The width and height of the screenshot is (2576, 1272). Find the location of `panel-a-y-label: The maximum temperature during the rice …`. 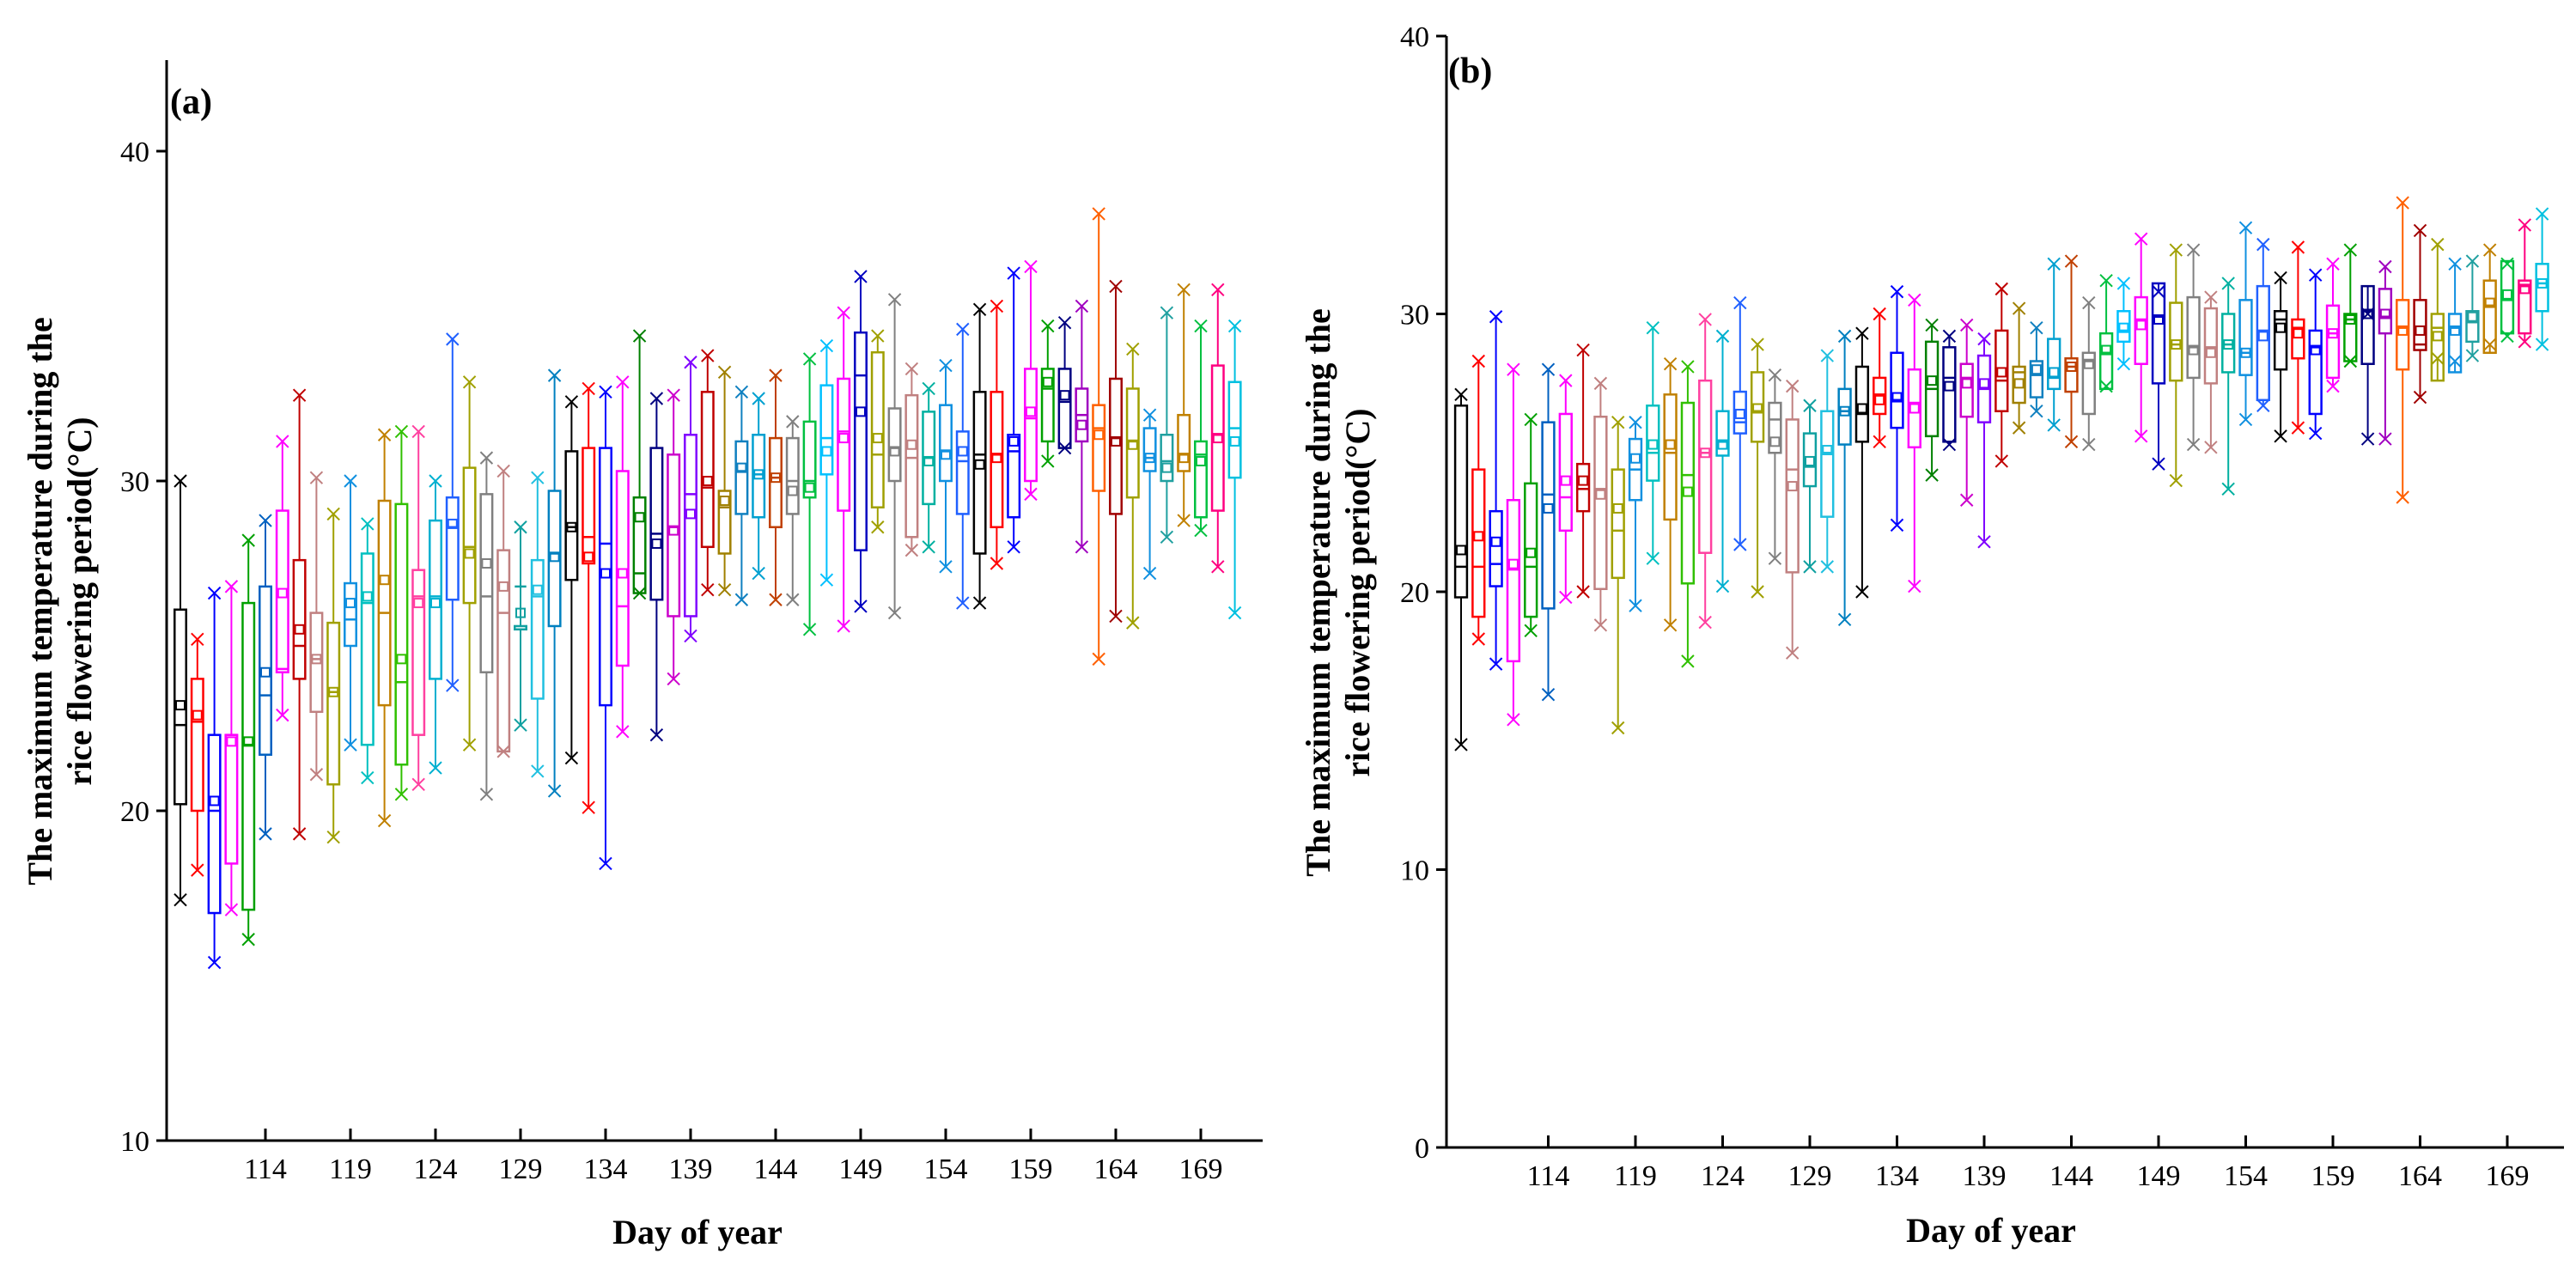

panel-a-y-label: The maximum temperature during the rice … is located at coordinates (60, 601).